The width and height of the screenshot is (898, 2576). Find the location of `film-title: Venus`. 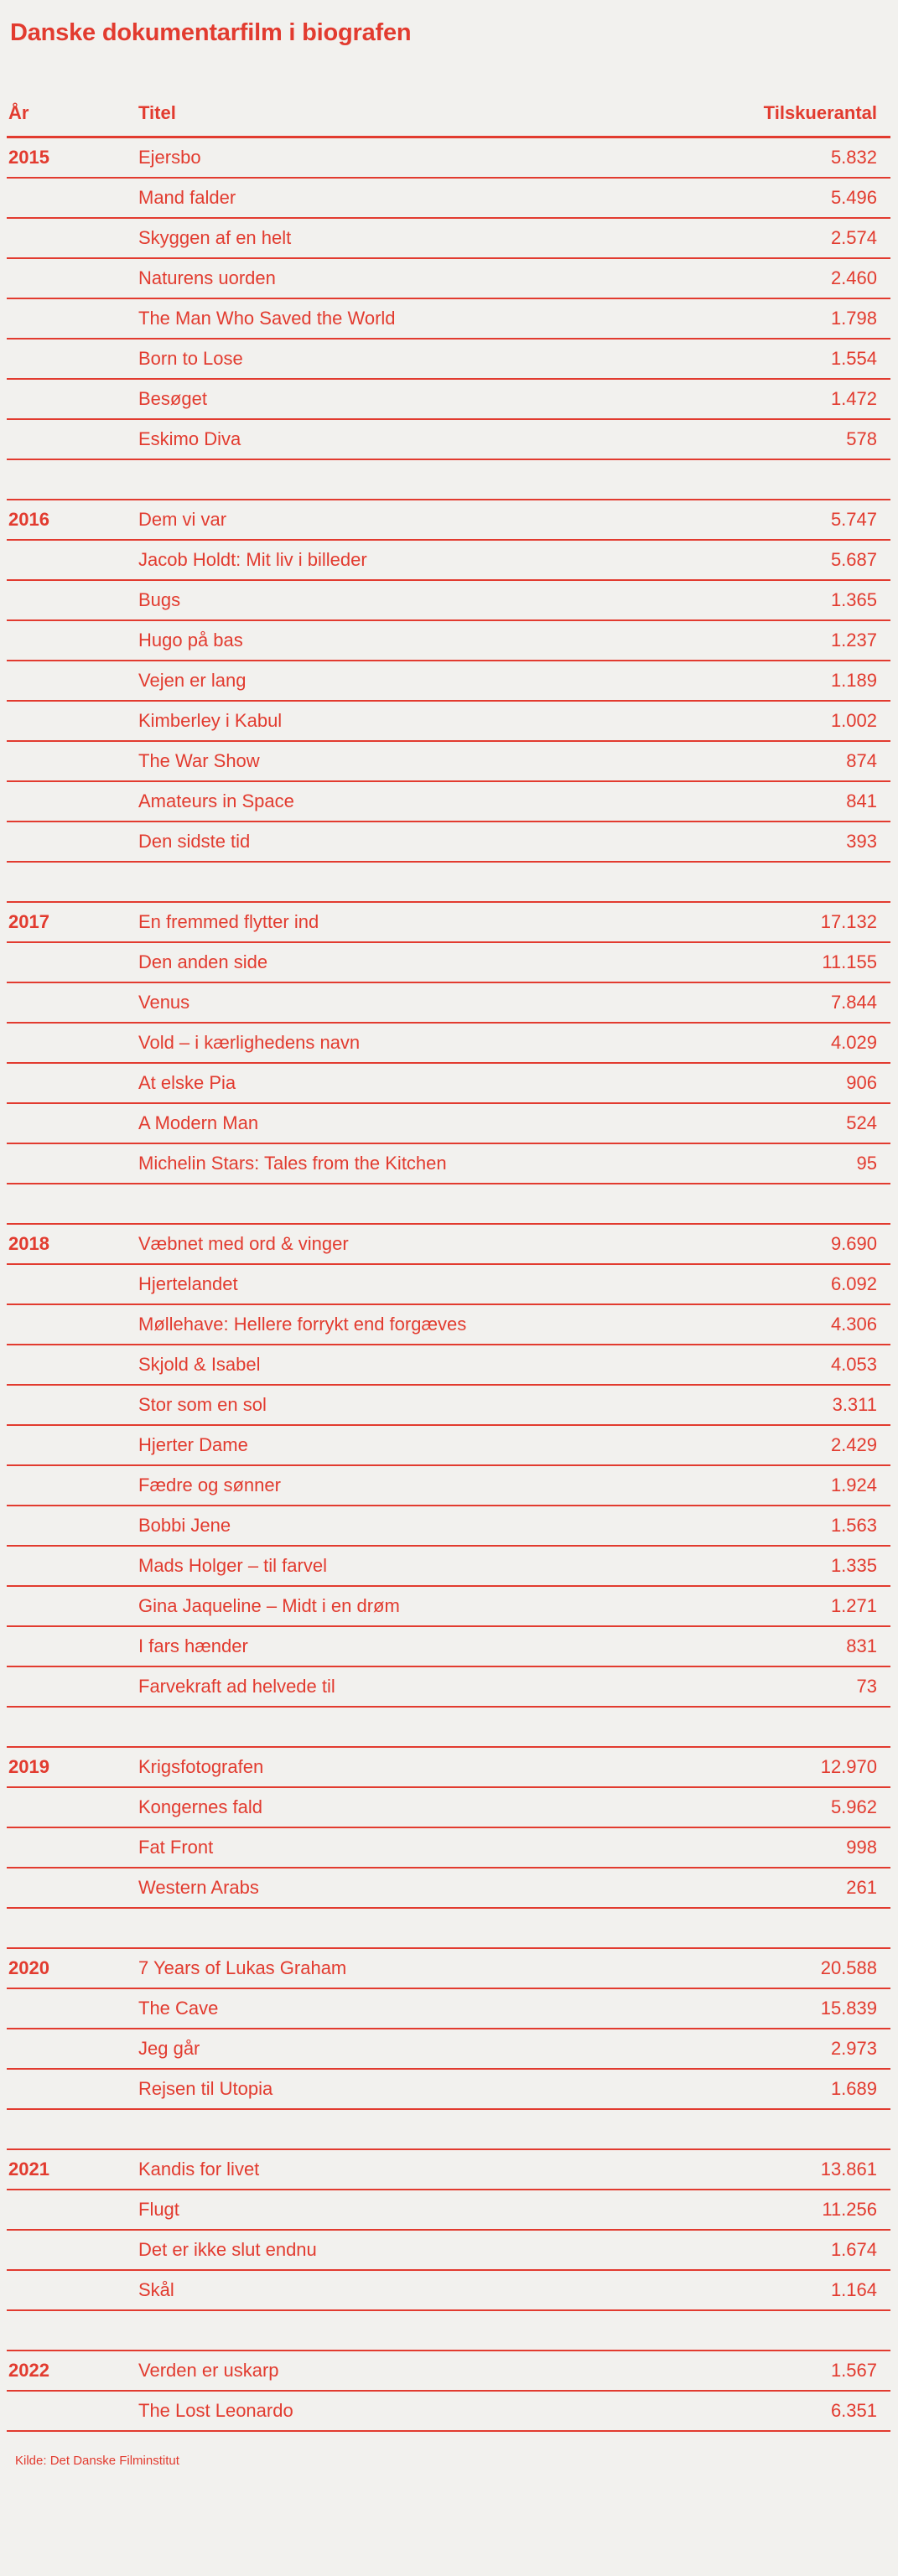

film-title: Venus is located at coordinates (164, 1002).